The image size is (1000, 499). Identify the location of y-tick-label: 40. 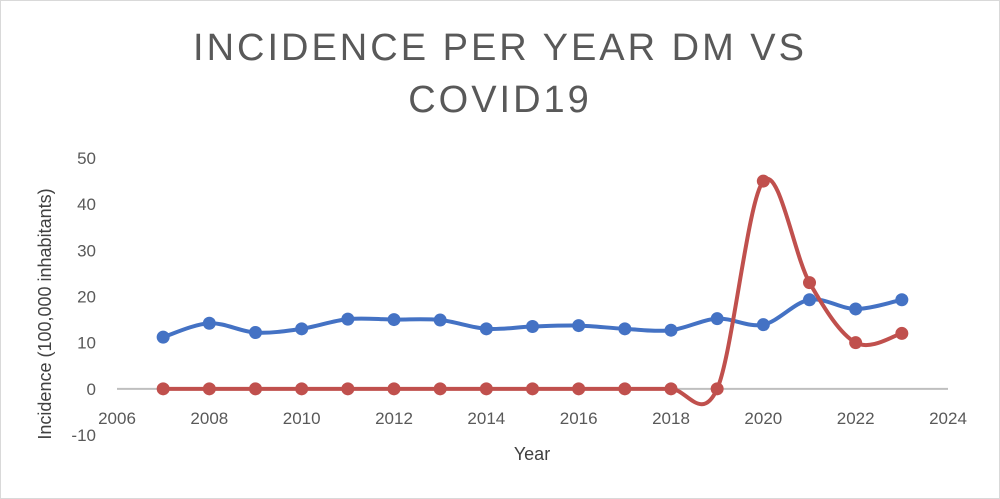
(86, 204).